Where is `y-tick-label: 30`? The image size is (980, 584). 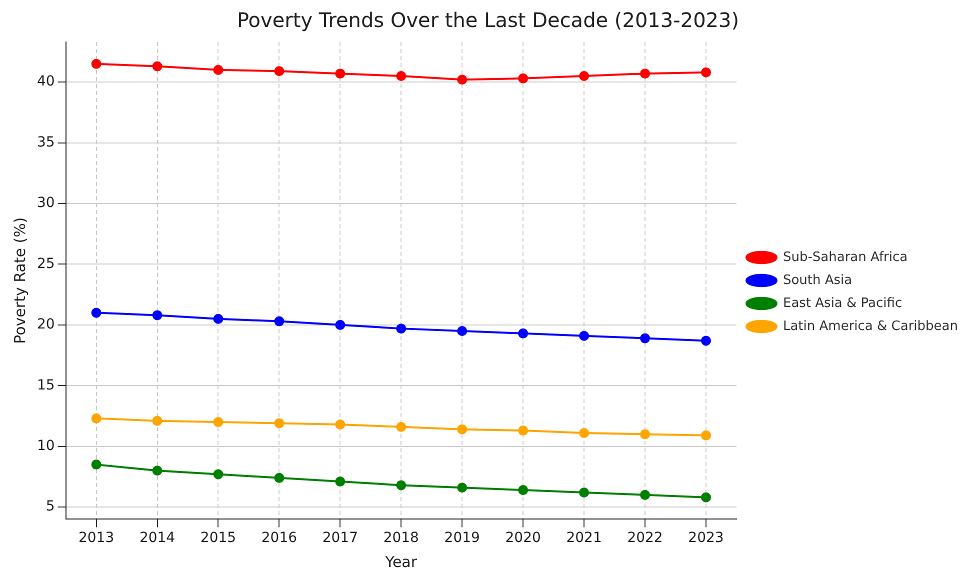
y-tick-label: 30 is located at coordinates (45, 203).